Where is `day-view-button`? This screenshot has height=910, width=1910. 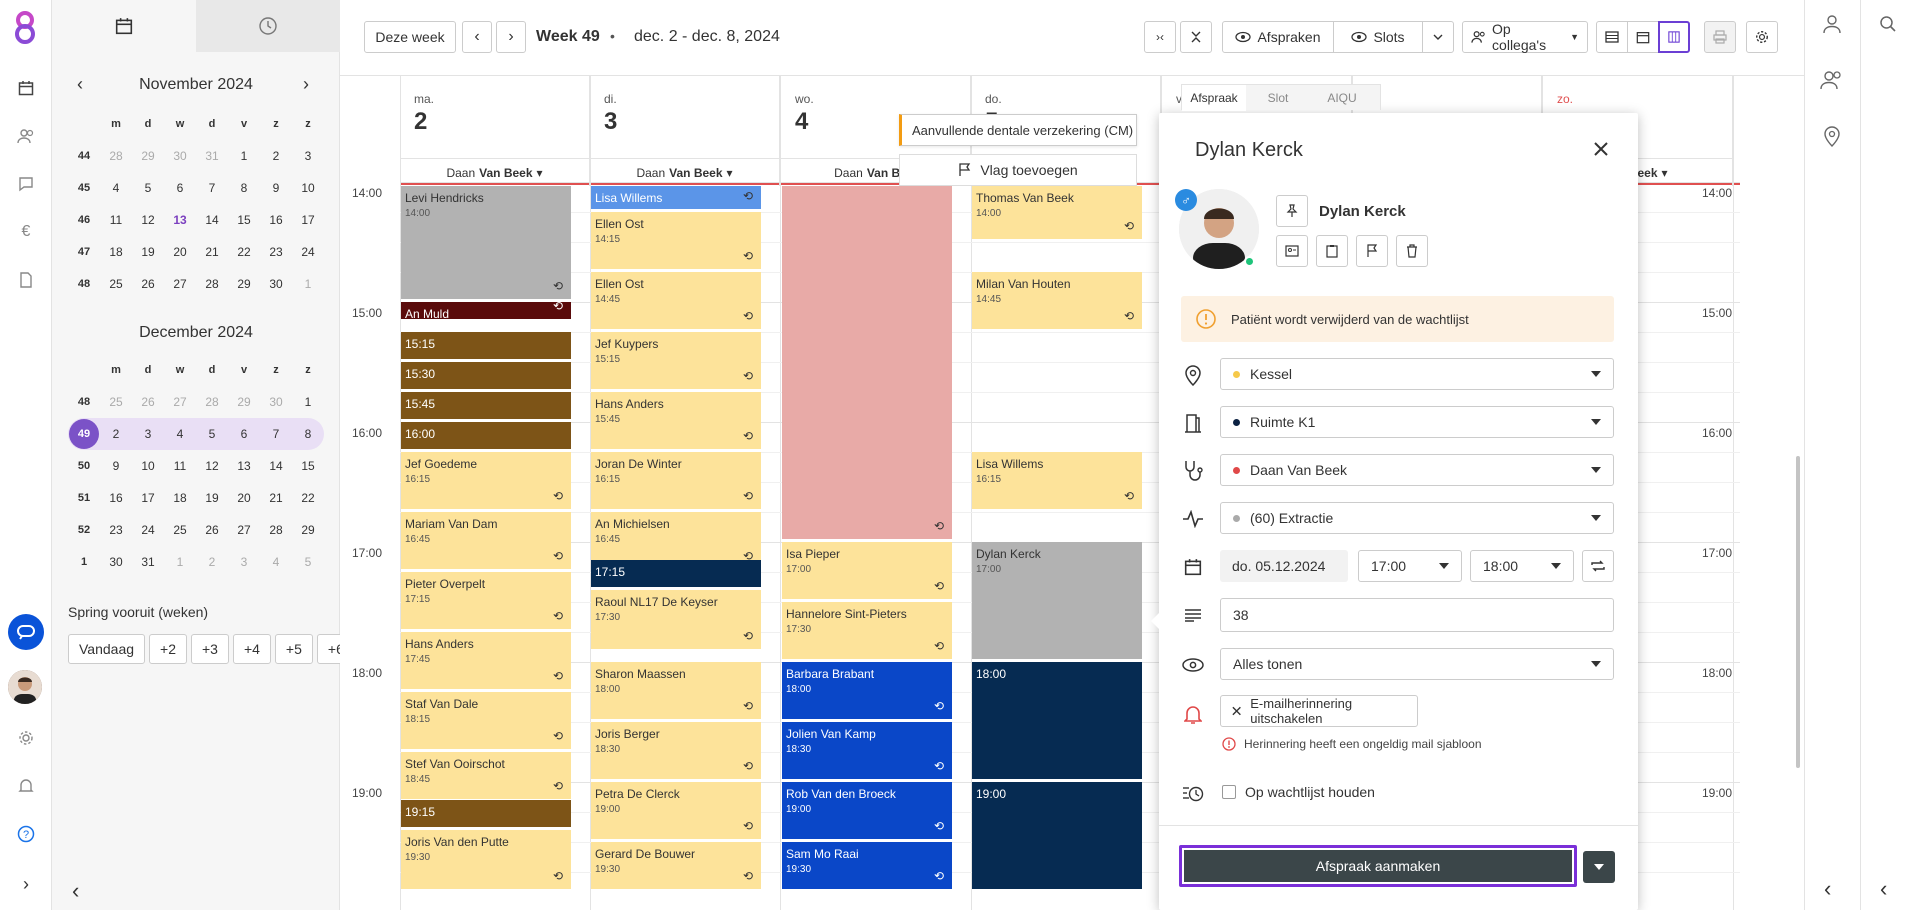
day-view-button is located at coordinates (1643, 37).